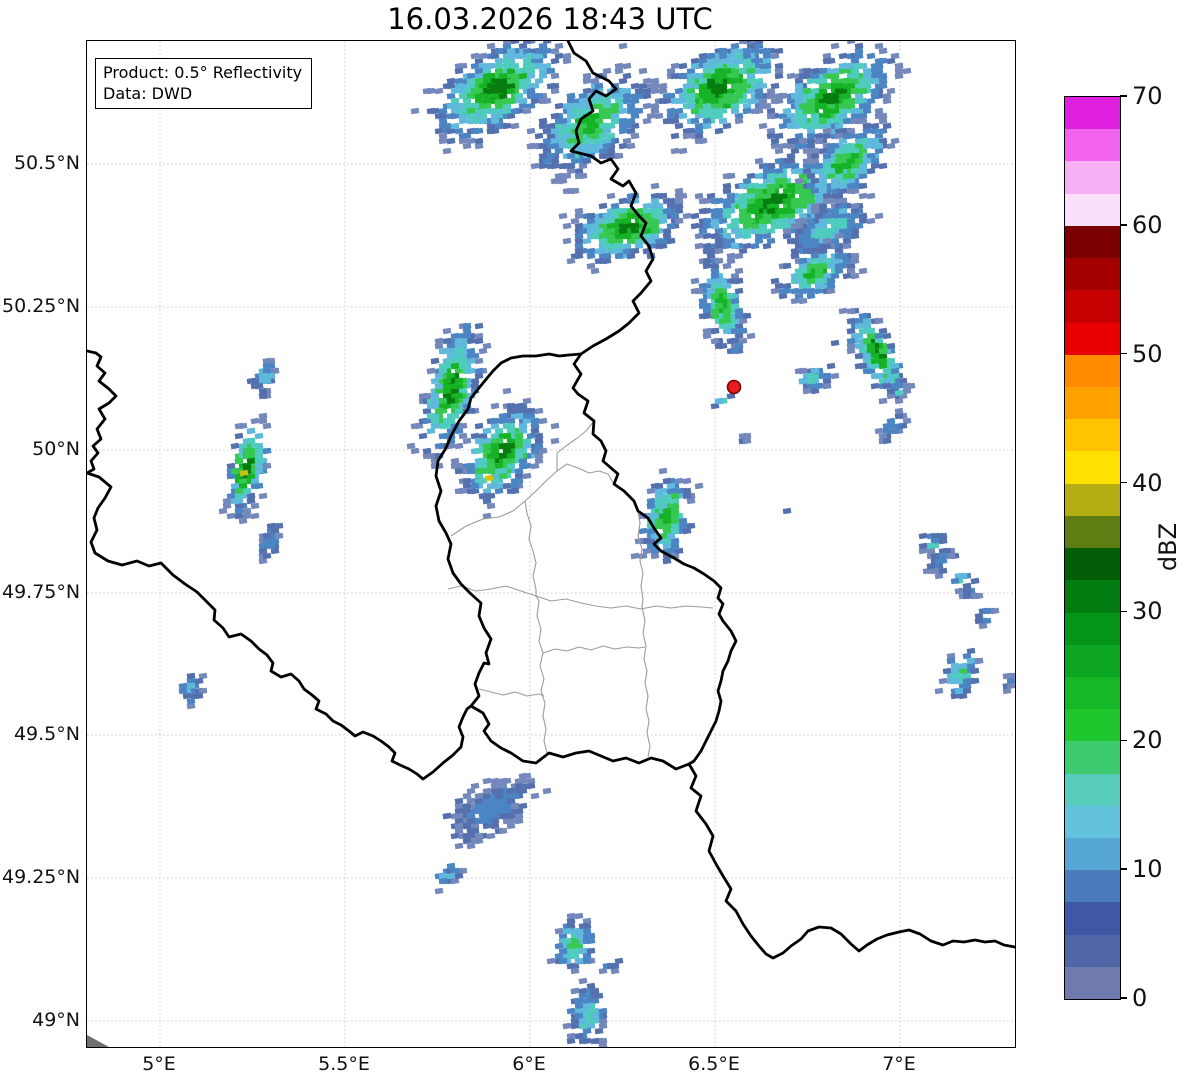 This screenshot has width=1202, height=1081. What do you see at coordinates (899, 1064) in the screenshot?
I see `lon-tick-label: 7°E` at bounding box center [899, 1064].